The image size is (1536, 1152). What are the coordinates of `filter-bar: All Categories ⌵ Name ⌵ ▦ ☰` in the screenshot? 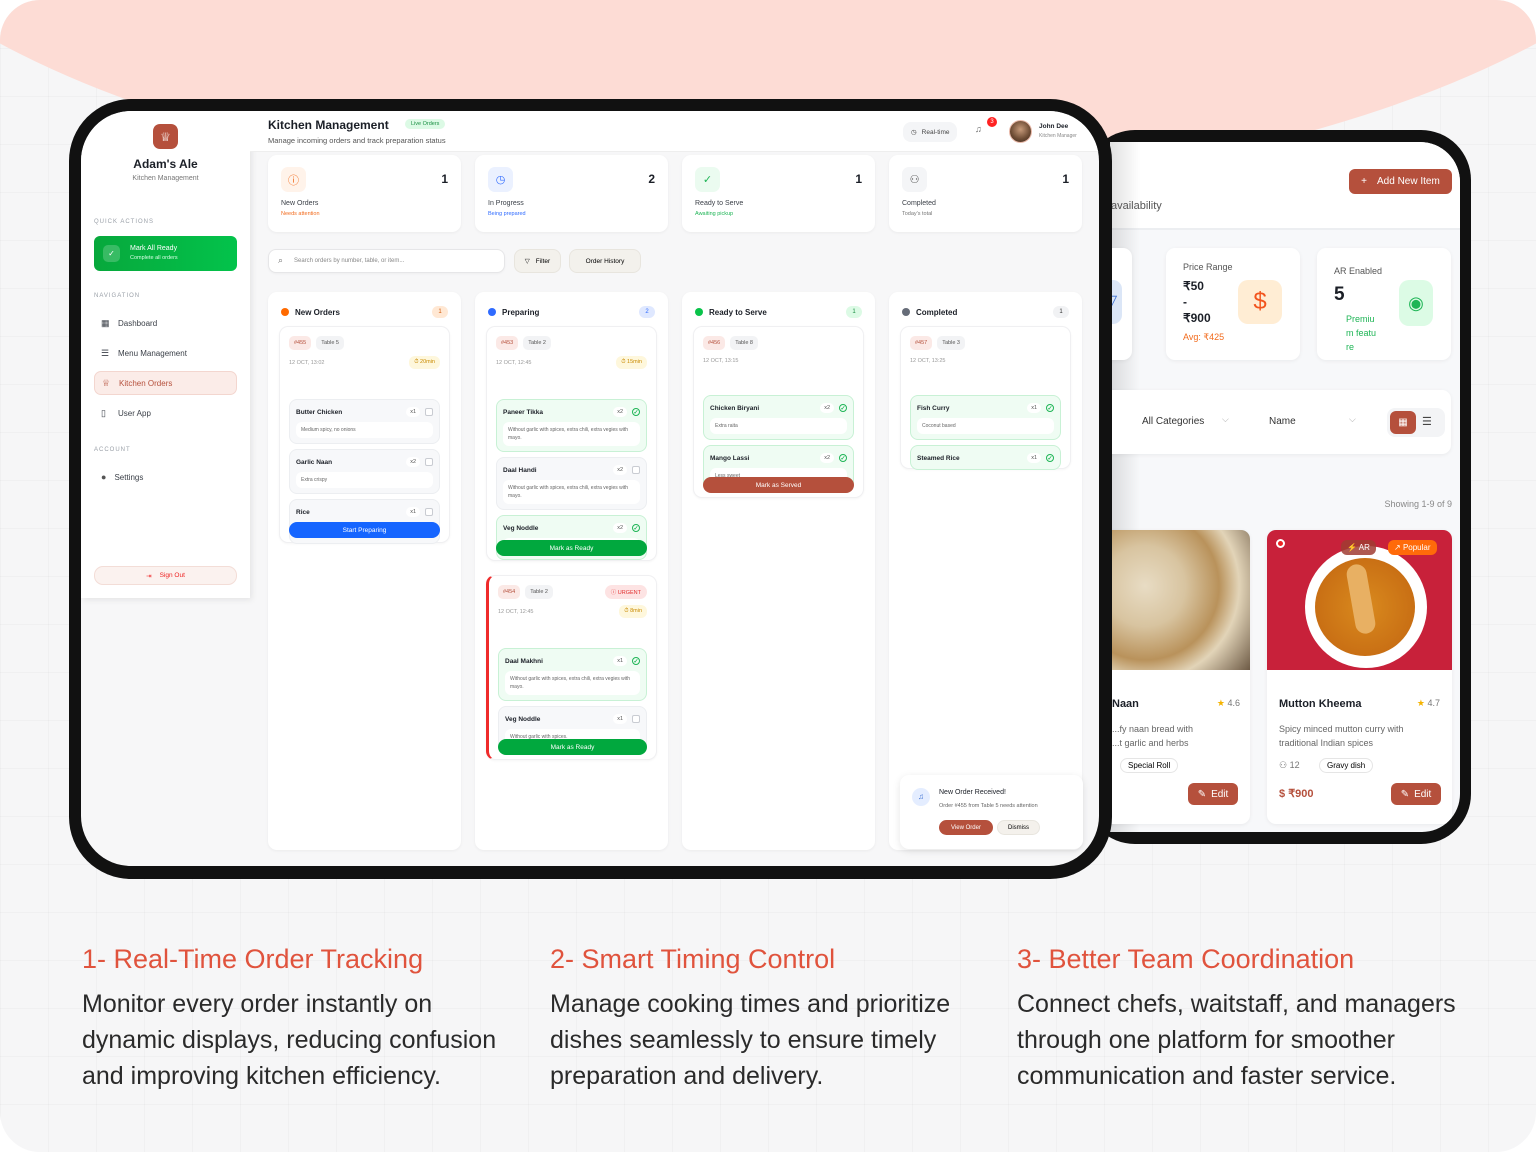 It's located at (1280, 422).